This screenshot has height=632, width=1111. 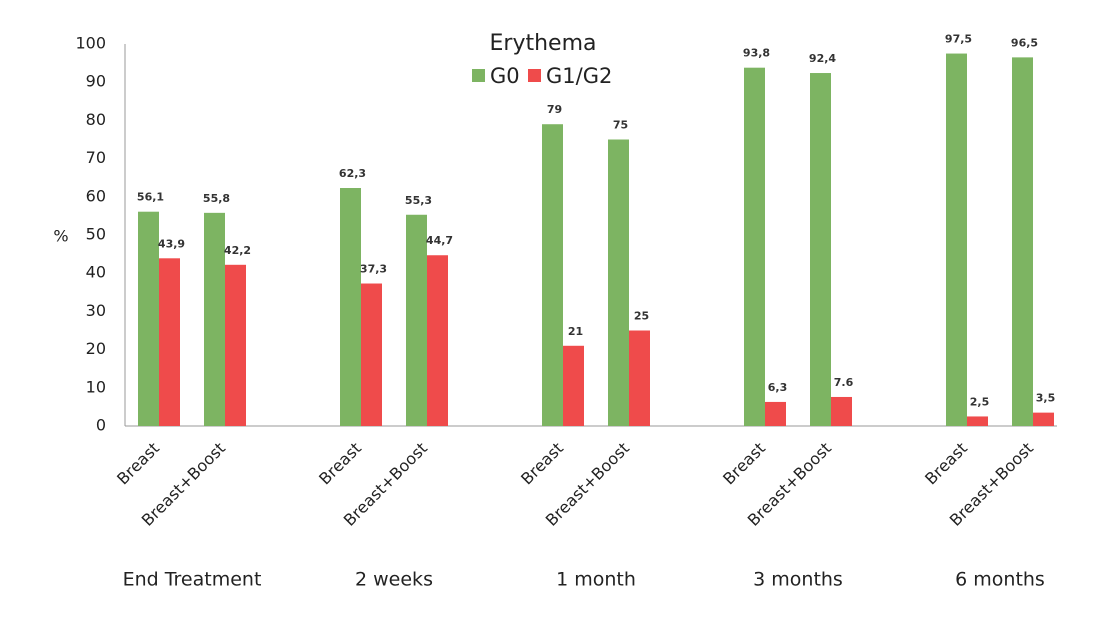 What do you see at coordinates (171, 243) in the screenshot?
I see `value-label: 43,9` at bounding box center [171, 243].